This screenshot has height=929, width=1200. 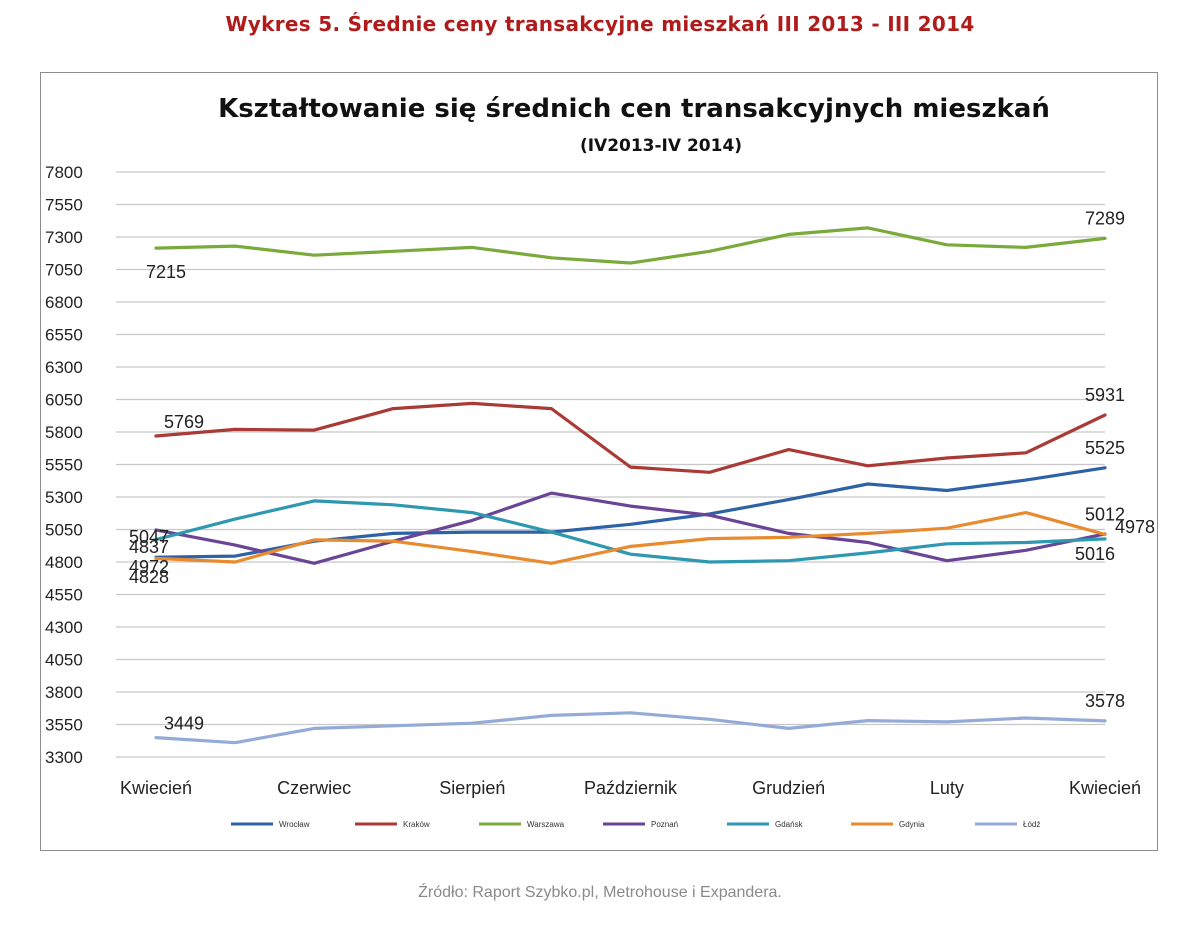 What do you see at coordinates (64, 237) in the screenshot?
I see `y-tick-label: 7300` at bounding box center [64, 237].